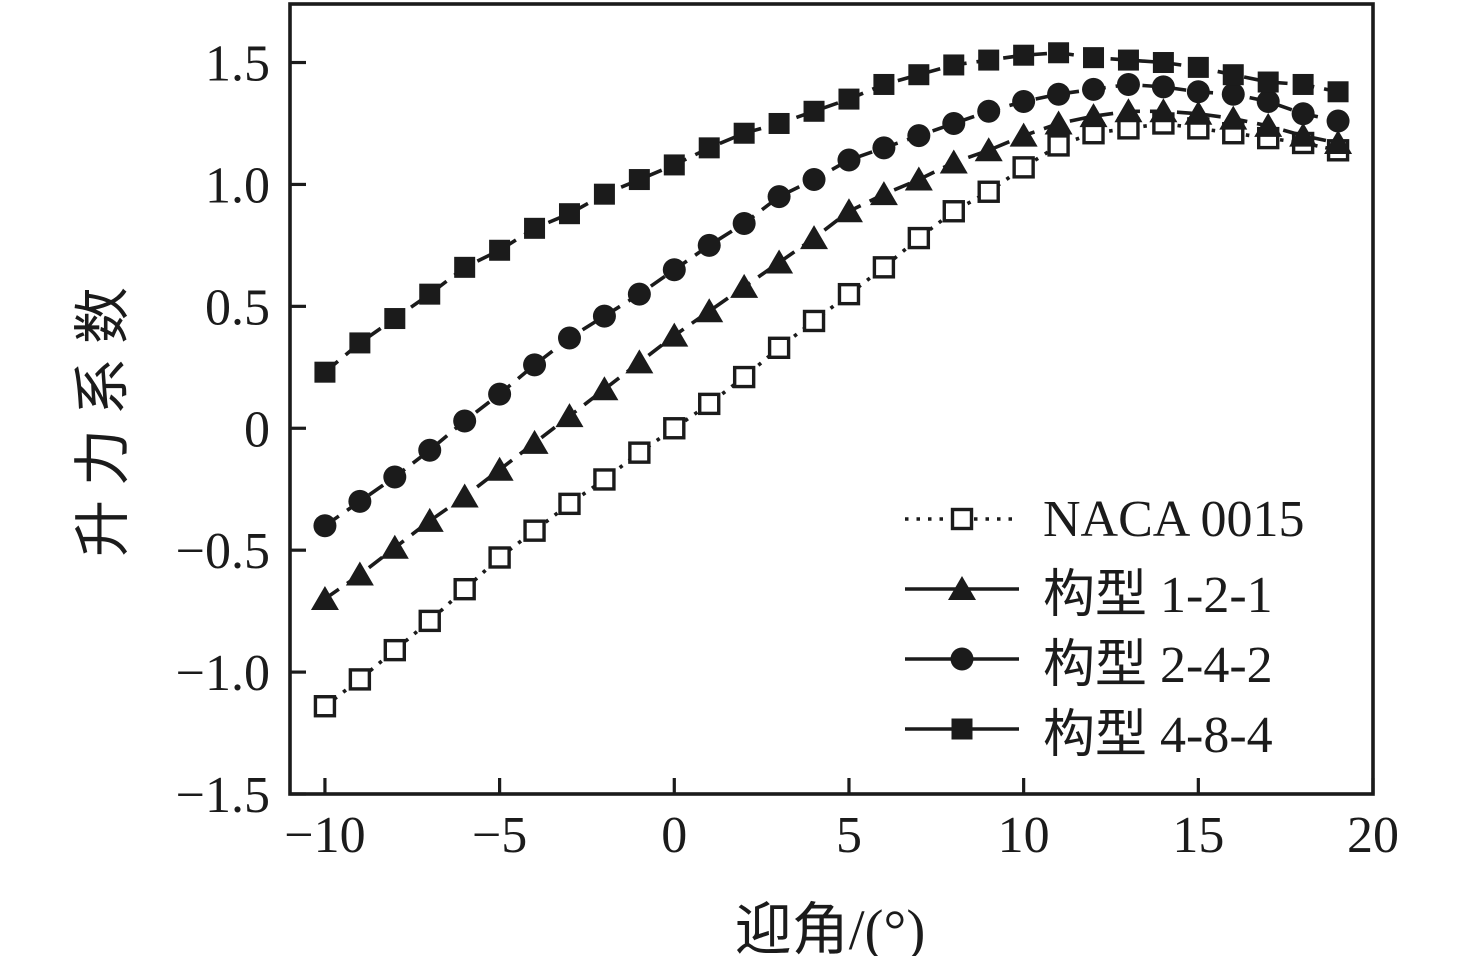  Describe the element at coordinates (499, 835) in the screenshot. I see `x-tick-label: −5` at that location.